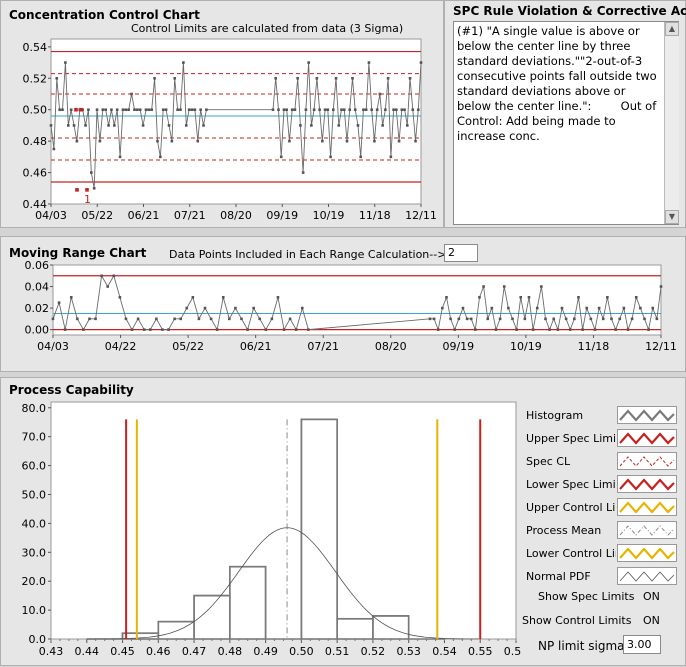 The image size is (686, 667). What do you see at coordinates (651, 596) in the screenshot?
I see `show-spec-toggle: ON` at bounding box center [651, 596].